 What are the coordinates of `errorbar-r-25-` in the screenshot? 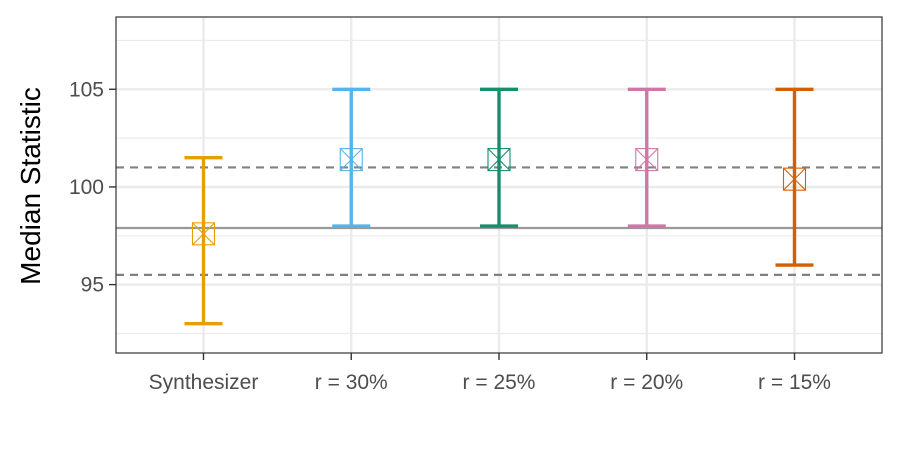 It's located at (499, 157).